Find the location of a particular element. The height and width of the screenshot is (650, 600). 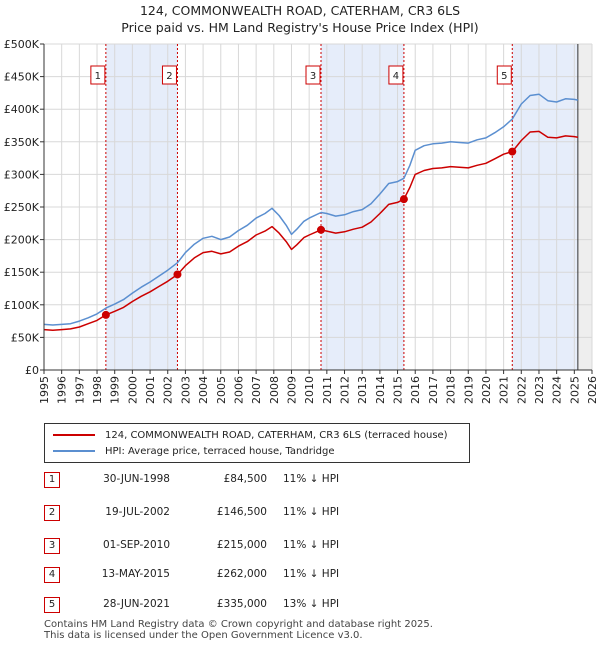

x-tick-label: 2005 is located at coordinates (221, 390).